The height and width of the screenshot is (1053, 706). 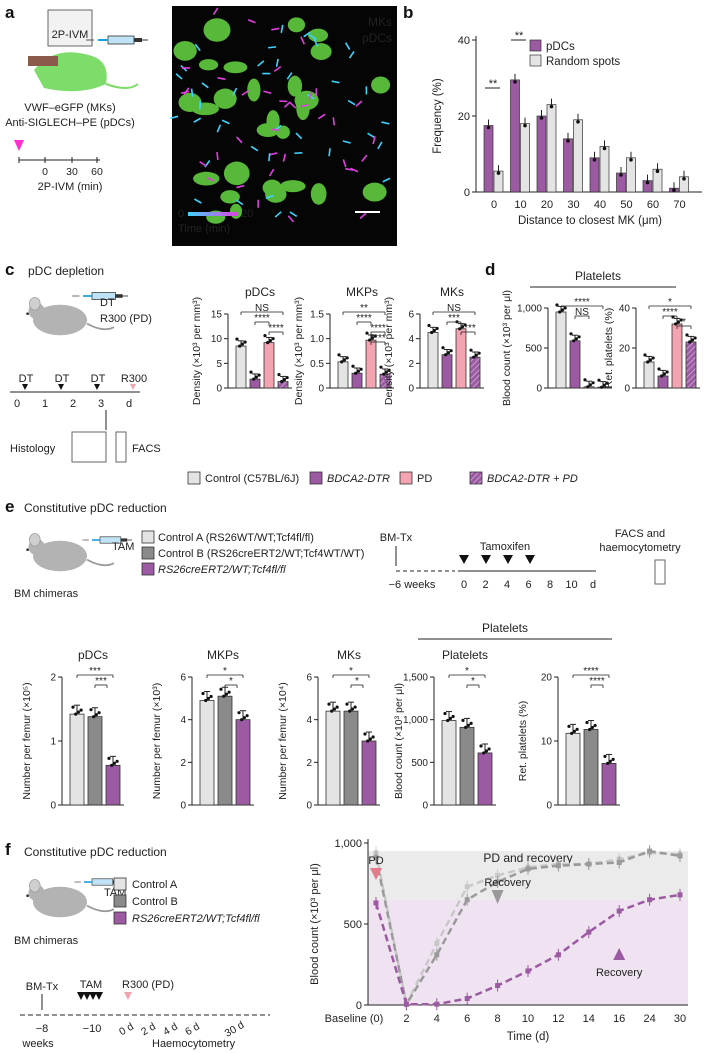 I want to click on timeline-label: DT, so click(x=62, y=379).